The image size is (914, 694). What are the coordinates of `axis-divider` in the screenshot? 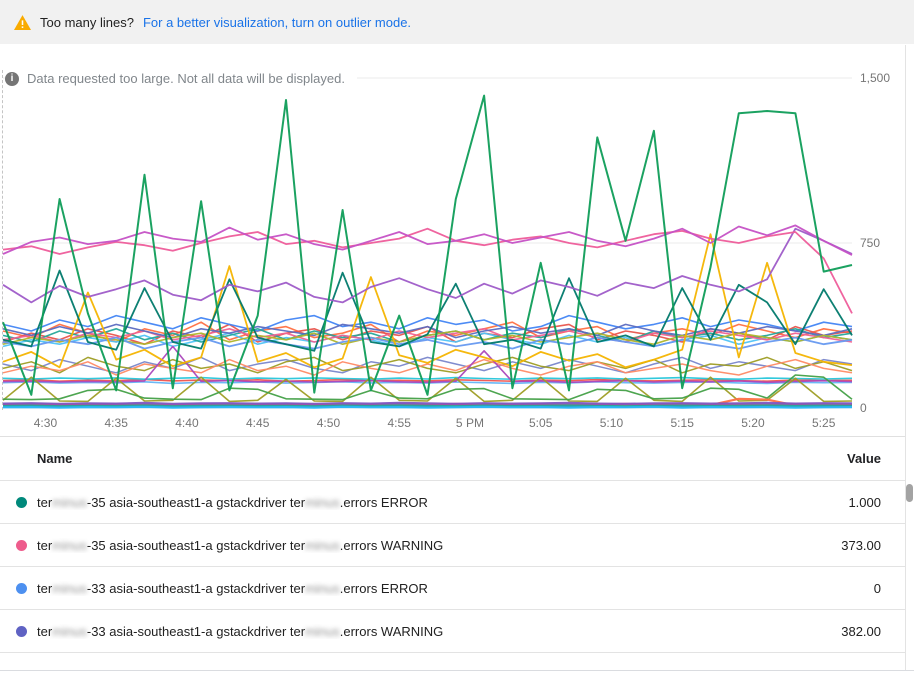 It's located at (452, 436).